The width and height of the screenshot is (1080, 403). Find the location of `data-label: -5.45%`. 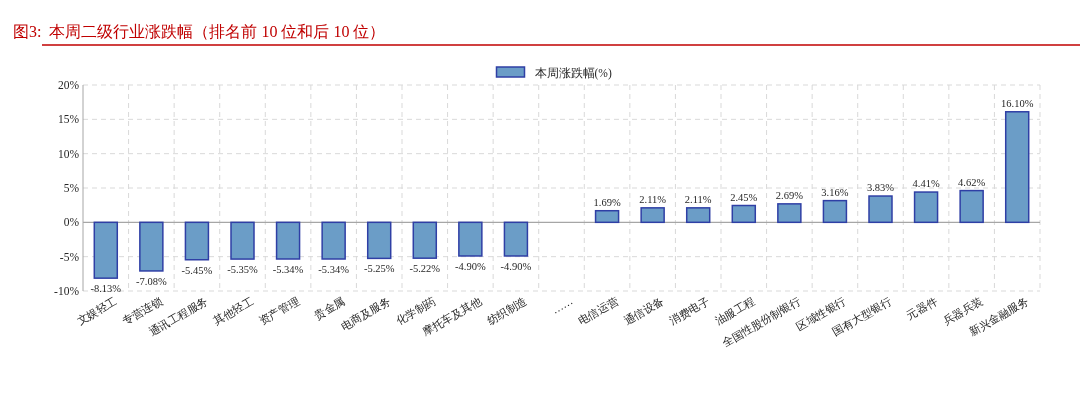

data-label: -5.45% is located at coordinates (197, 270).